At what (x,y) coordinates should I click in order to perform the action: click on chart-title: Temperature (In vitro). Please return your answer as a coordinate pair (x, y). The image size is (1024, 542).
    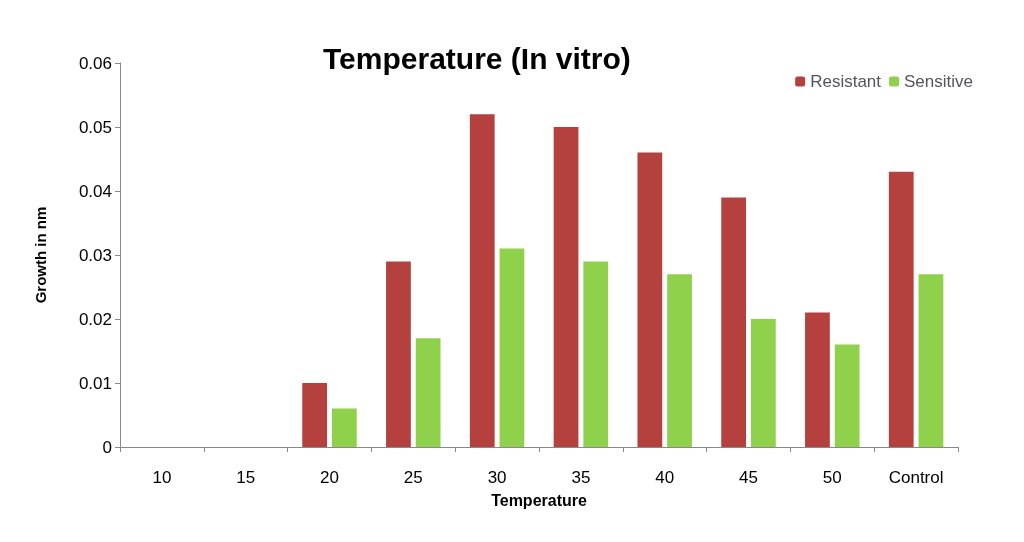
    Looking at the image, I should click on (477, 58).